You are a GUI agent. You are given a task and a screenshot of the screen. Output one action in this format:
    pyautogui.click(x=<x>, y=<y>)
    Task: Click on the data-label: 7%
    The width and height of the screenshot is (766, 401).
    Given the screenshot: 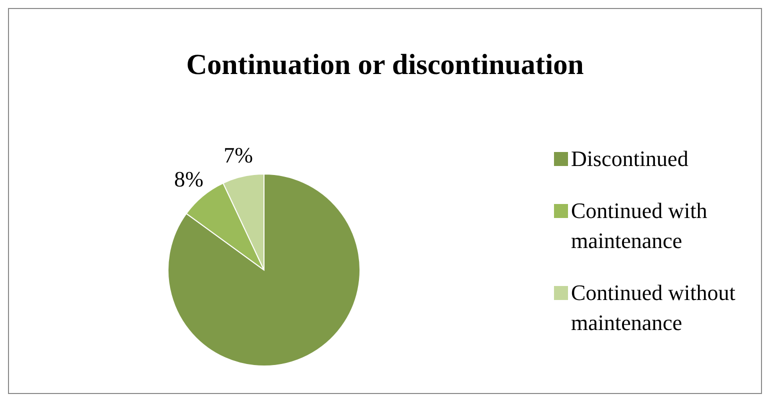 What is the action you would take?
    pyautogui.click(x=238, y=155)
    